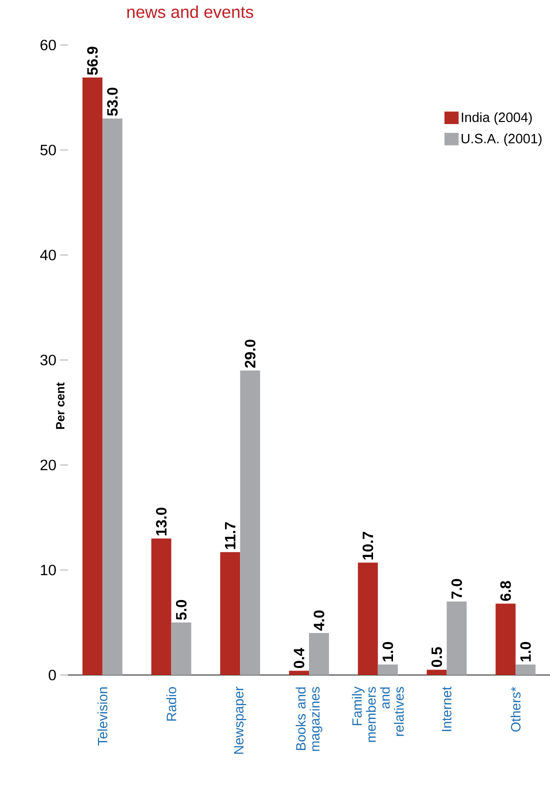 This screenshot has height=787, width=550. What do you see at coordinates (319, 620) in the screenshot?
I see `data-label: 4.0` at bounding box center [319, 620].